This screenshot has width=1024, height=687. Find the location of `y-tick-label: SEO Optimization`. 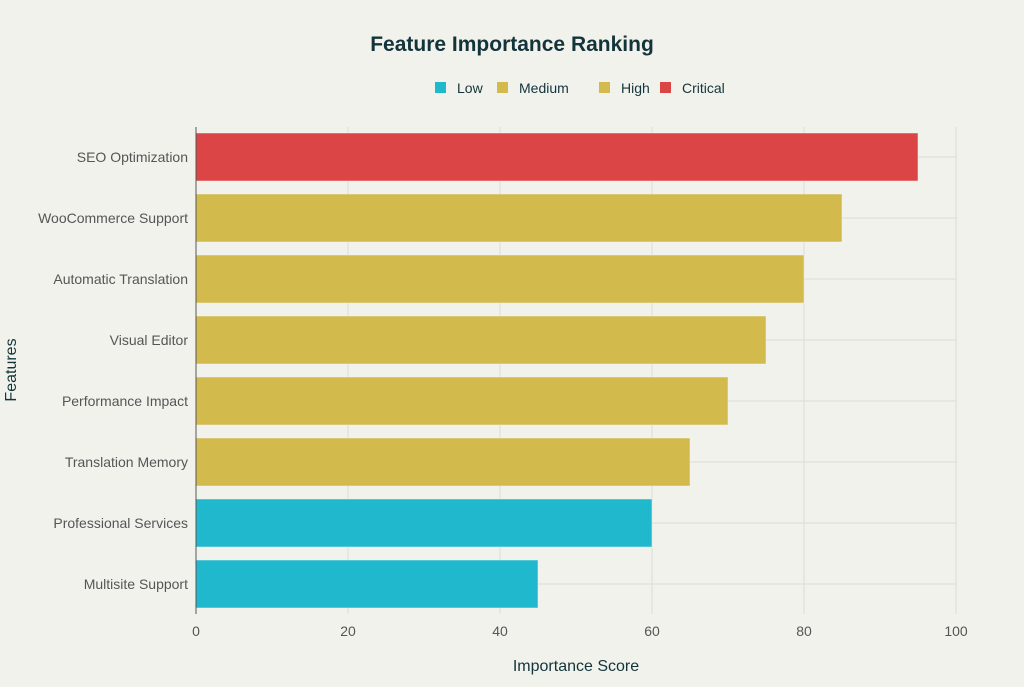

y-tick-label: SEO Optimization is located at coordinates (132, 157).